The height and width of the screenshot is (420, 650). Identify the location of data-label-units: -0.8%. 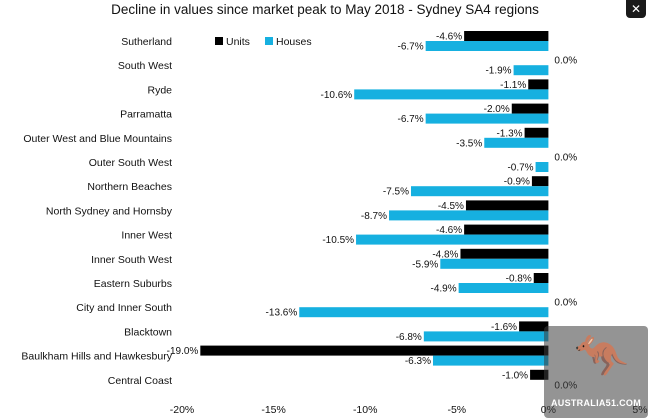
(519, 279).